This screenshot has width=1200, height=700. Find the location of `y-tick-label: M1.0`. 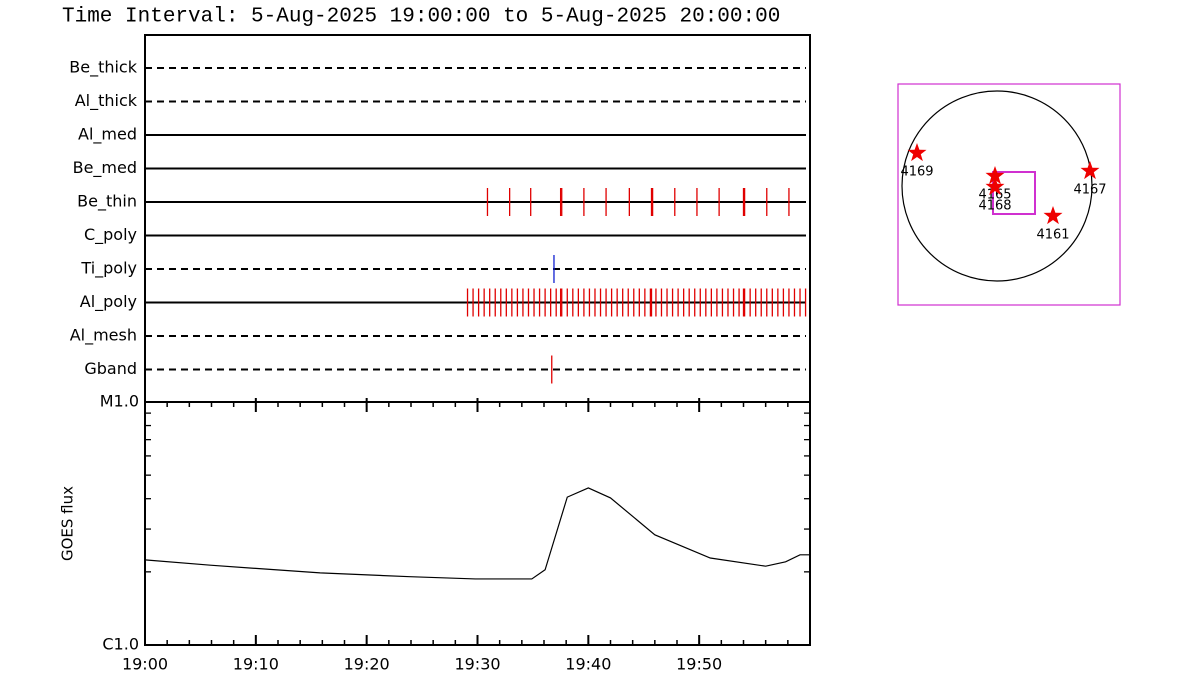

y-tick-label: M1.0 is located at coordinates (119, 401).